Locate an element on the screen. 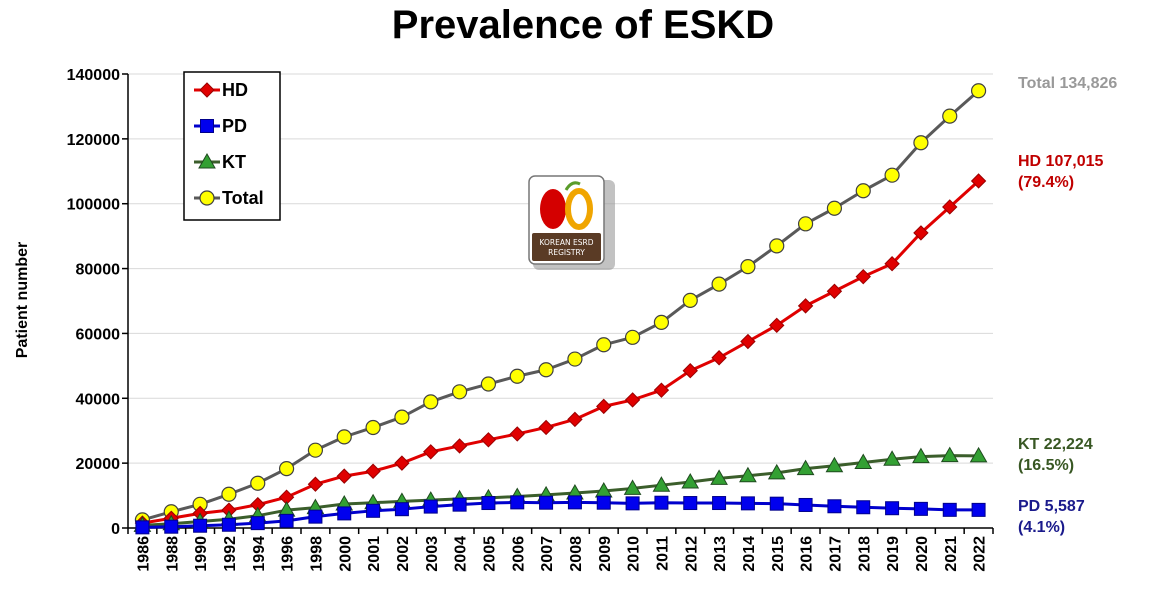 The height and width of the screenshot is (611, 1153). legend: HD PD KT Total is located at coordinates (232, 146).